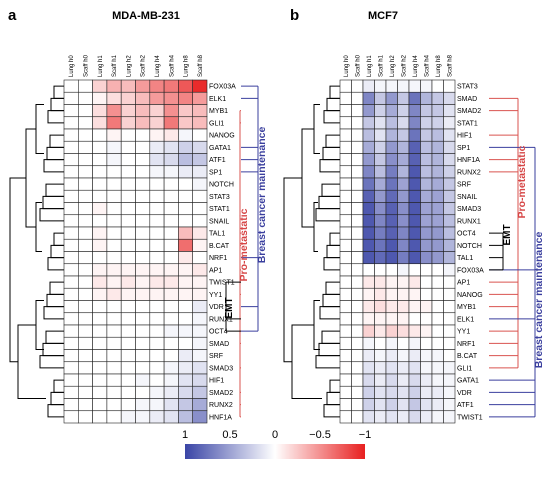  Describe the element at coordinates (466, 307) in the screenshot. I see `row-label: MYB1` at that location.